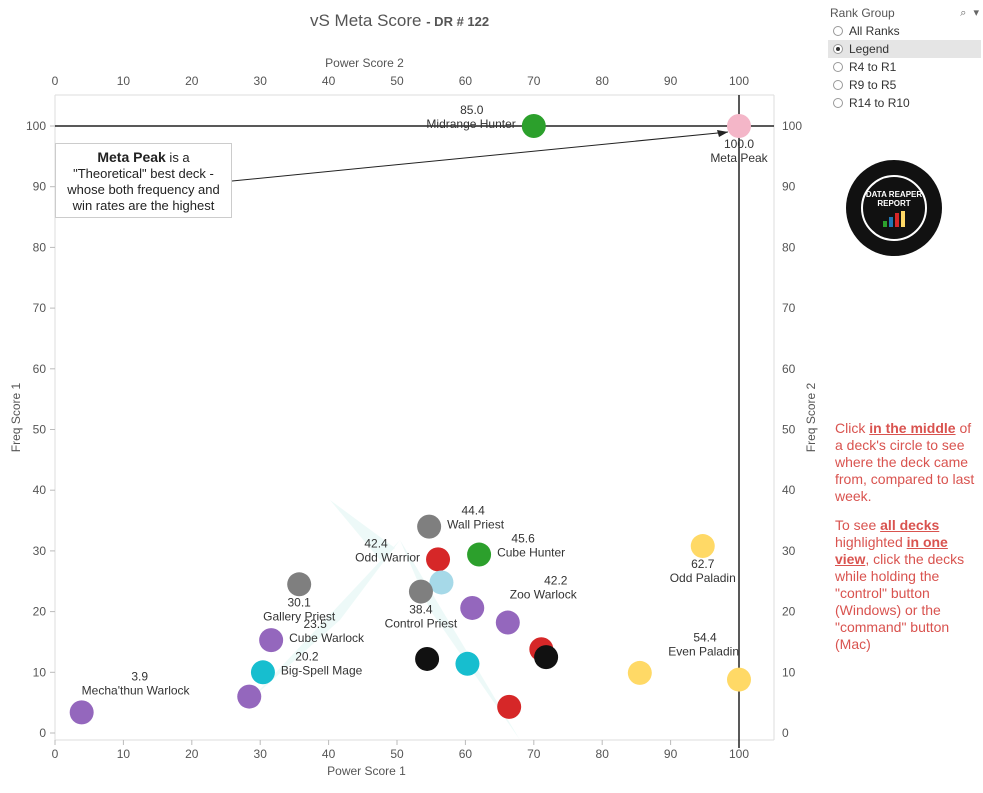  Describe the element at coordinates (556, 581) in the screenshot. I see `point-value-label: 42.2` at that location.